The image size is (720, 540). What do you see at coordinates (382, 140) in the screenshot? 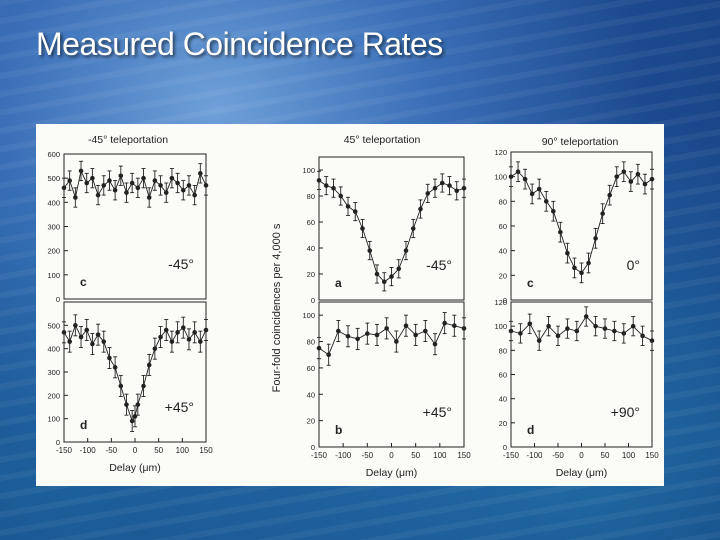
I see `column-title: 45° teleportation` at bounding box center [382, 140].